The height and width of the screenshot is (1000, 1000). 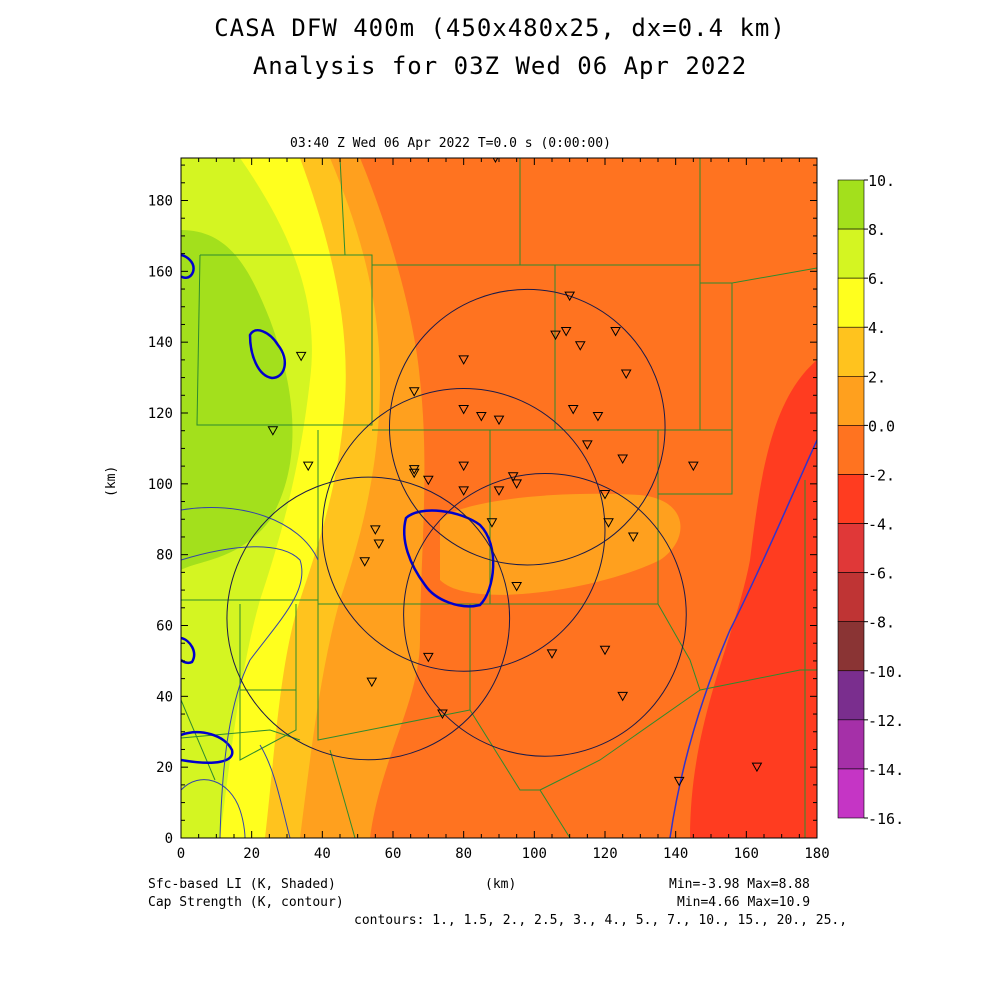 I want to click on x-tick-label: 80, so click(x=463, y=854).